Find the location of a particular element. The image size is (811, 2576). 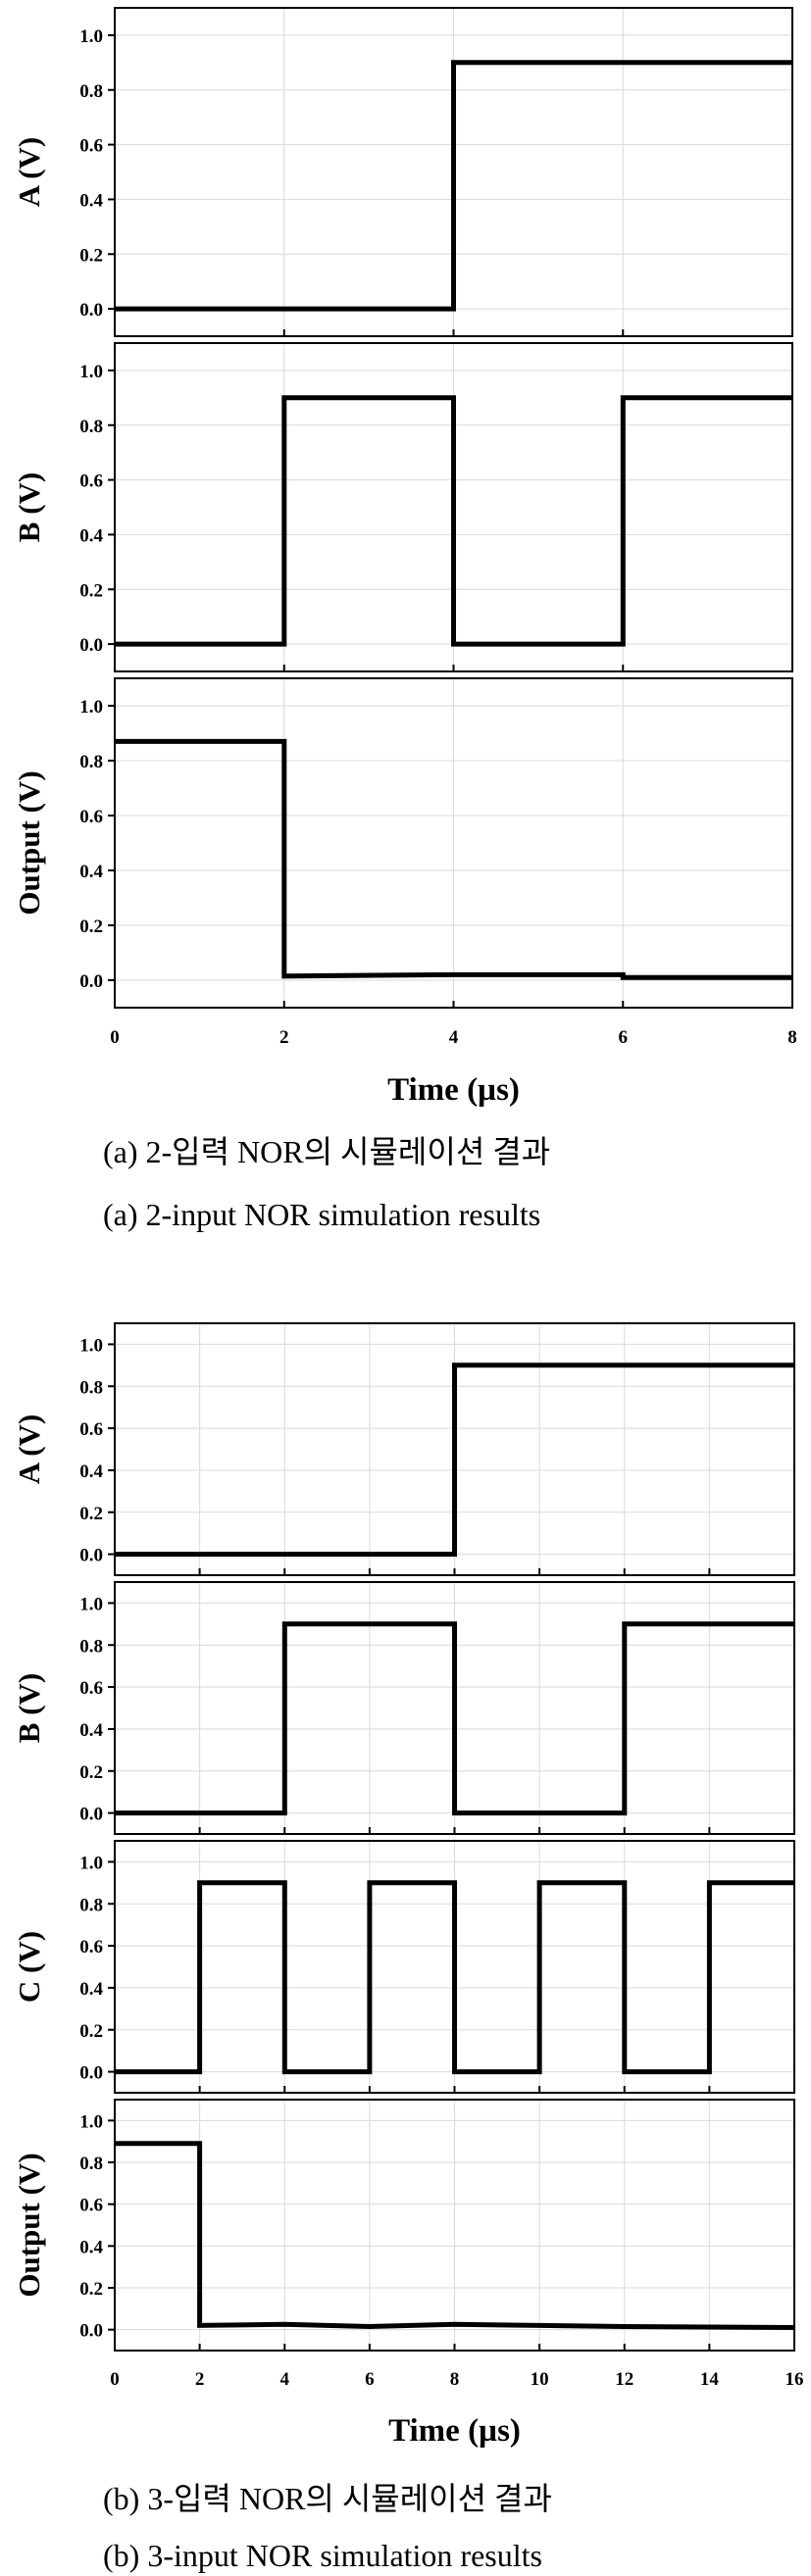

x-tick-label: 14 is located at coordinates (710, 2379).